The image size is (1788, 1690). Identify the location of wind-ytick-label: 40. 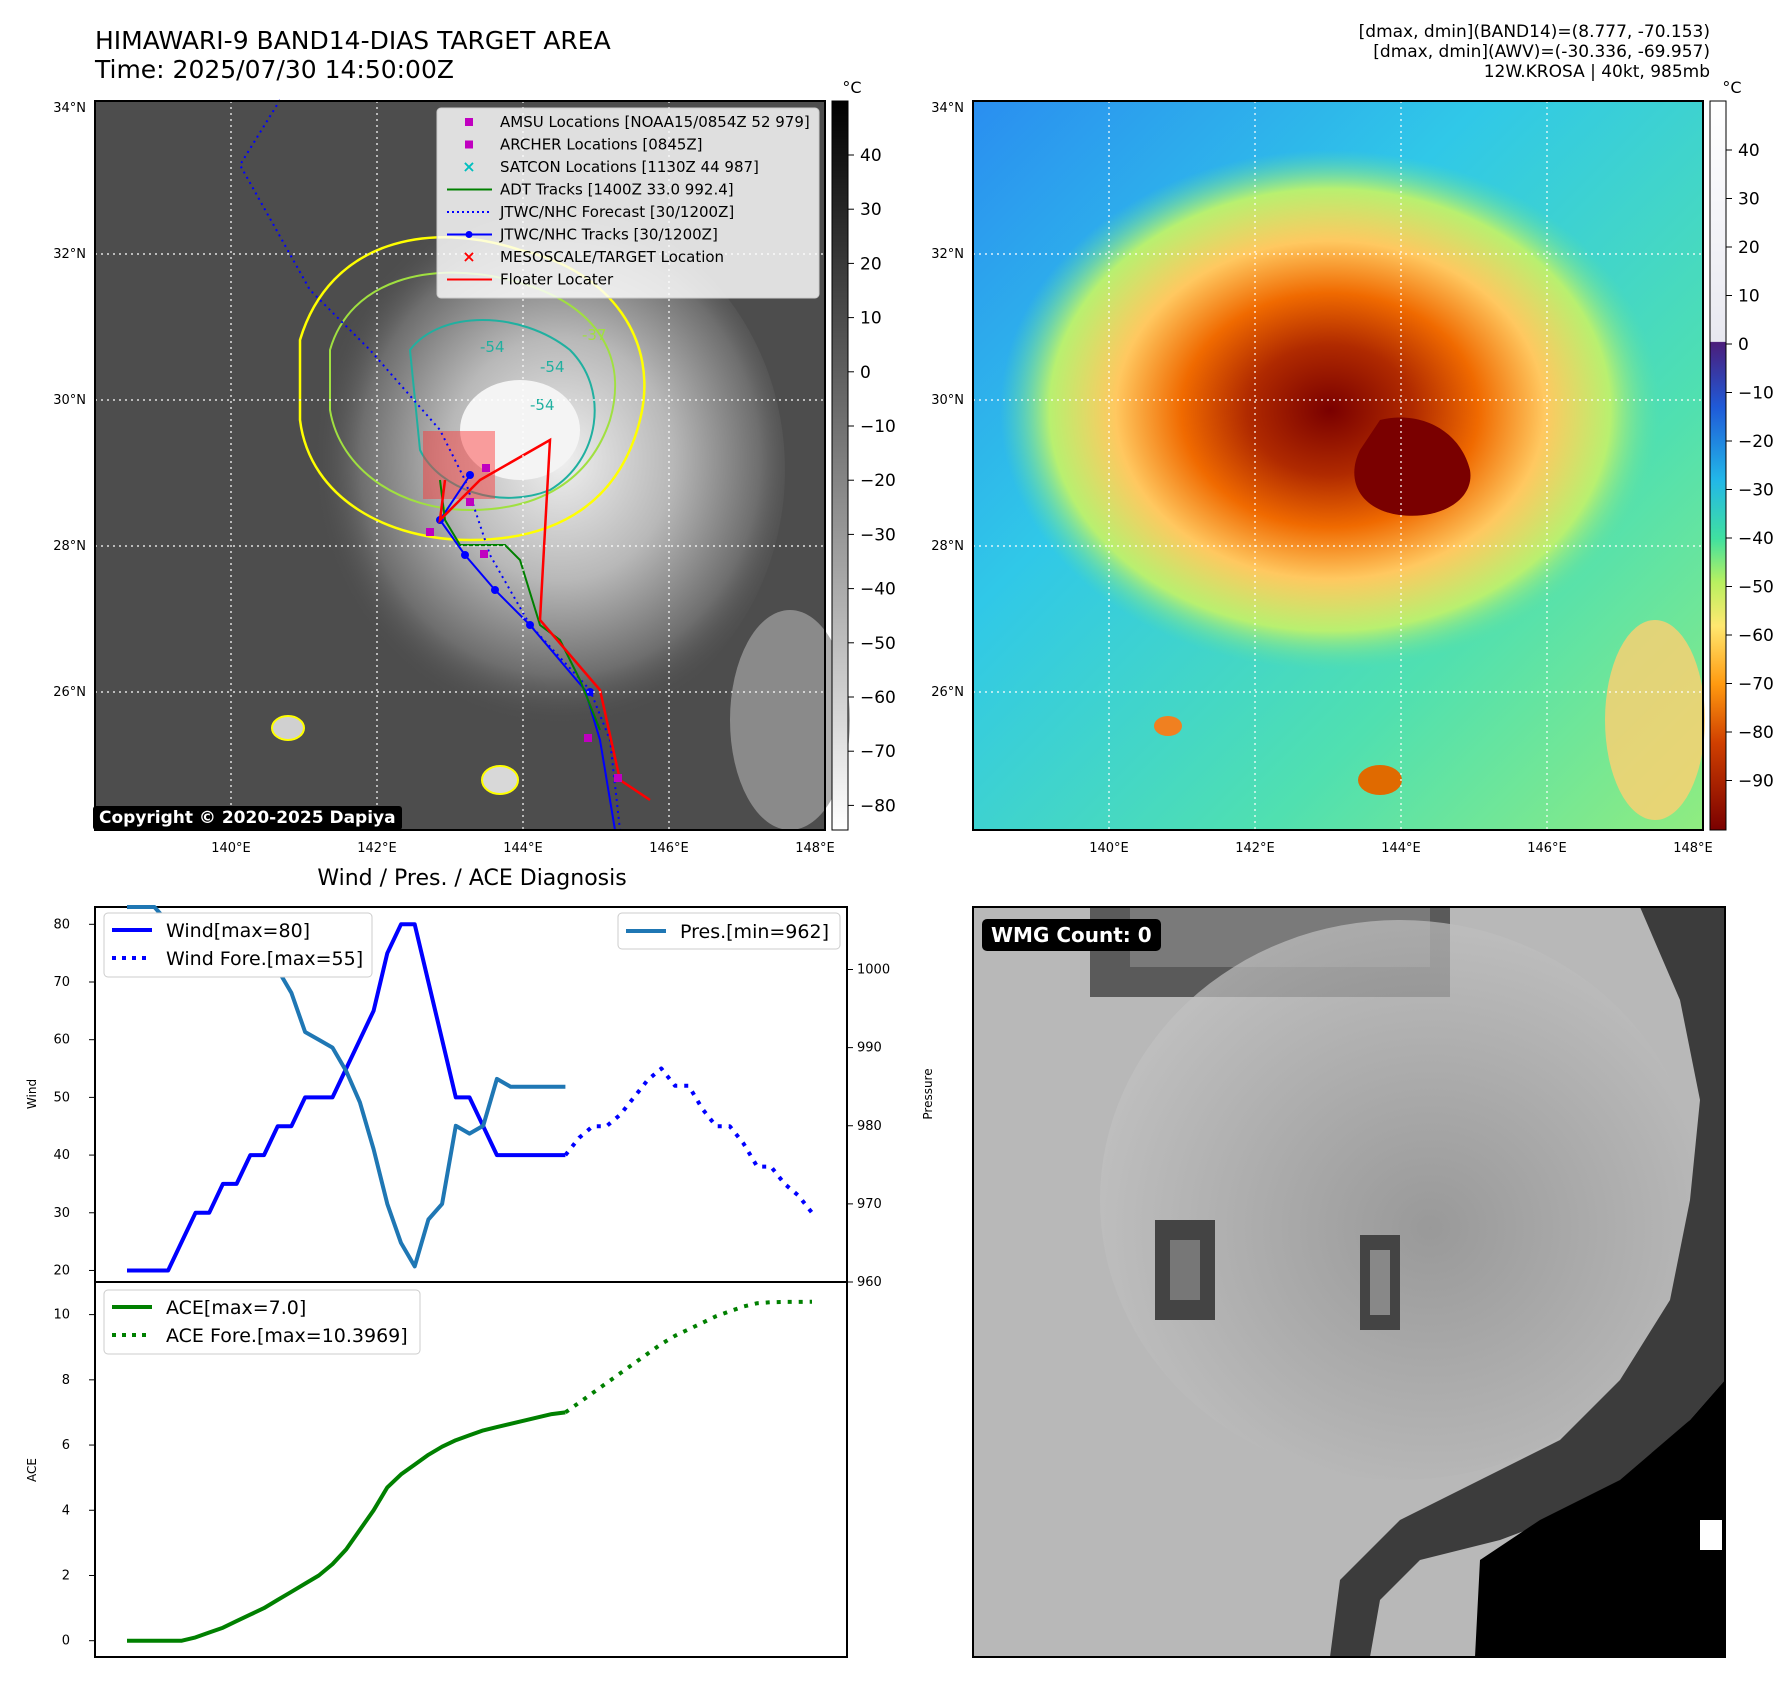
(61, 1155).